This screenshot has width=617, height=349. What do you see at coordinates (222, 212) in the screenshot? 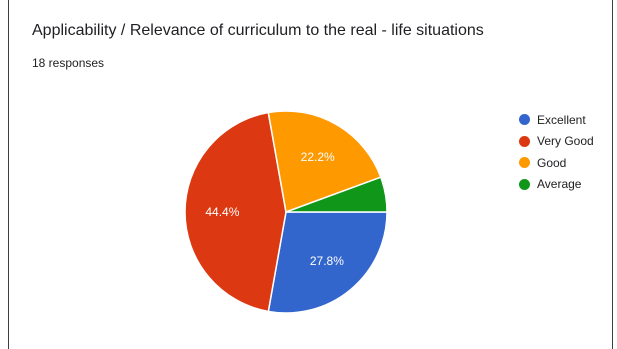
I see `slice-label-very-good: 44.4%` at bounding box center [222, 212].